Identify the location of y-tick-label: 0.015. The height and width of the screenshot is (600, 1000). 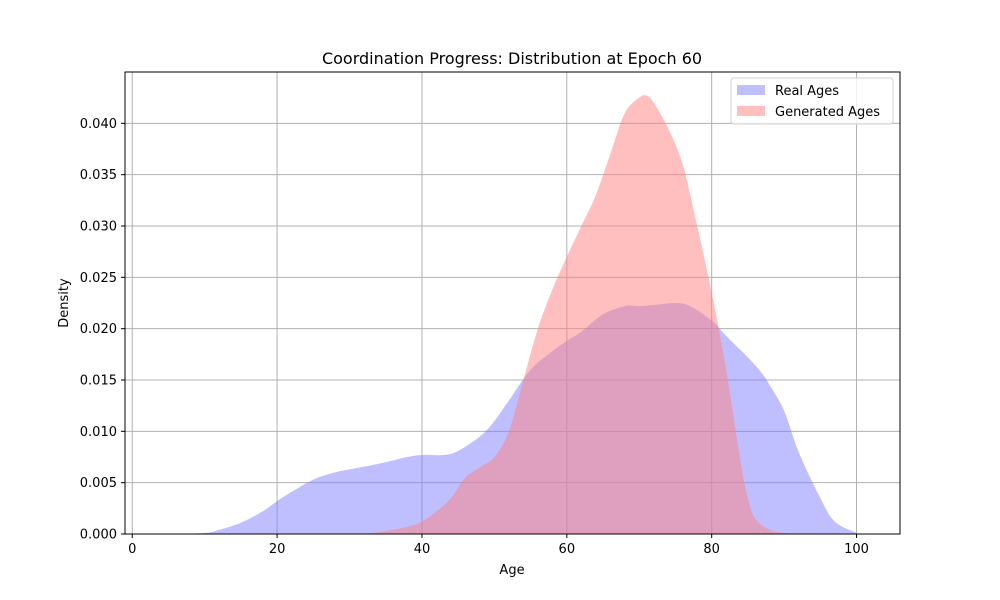
(98, 381).